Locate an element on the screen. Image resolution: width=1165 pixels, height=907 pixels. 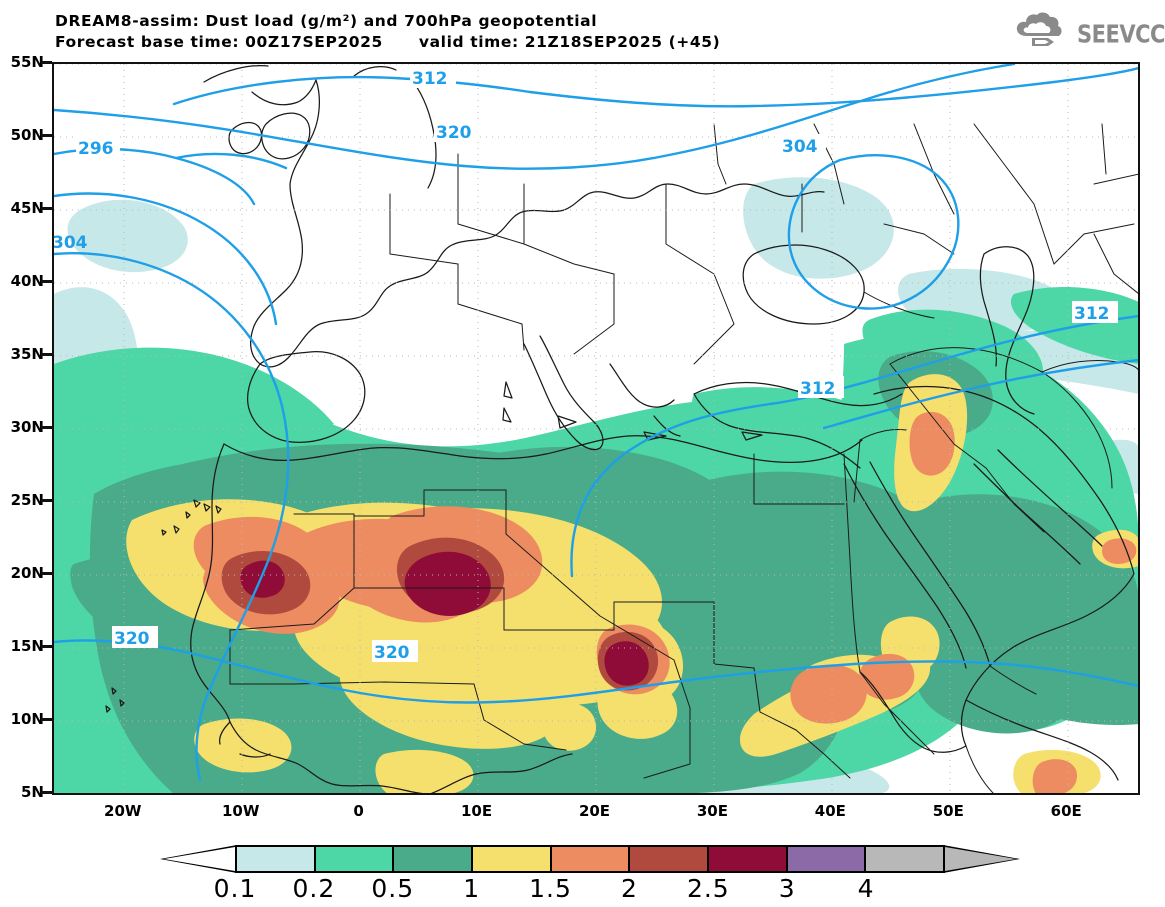
contour-label-296: 296 is located at coordinates (96, 149).